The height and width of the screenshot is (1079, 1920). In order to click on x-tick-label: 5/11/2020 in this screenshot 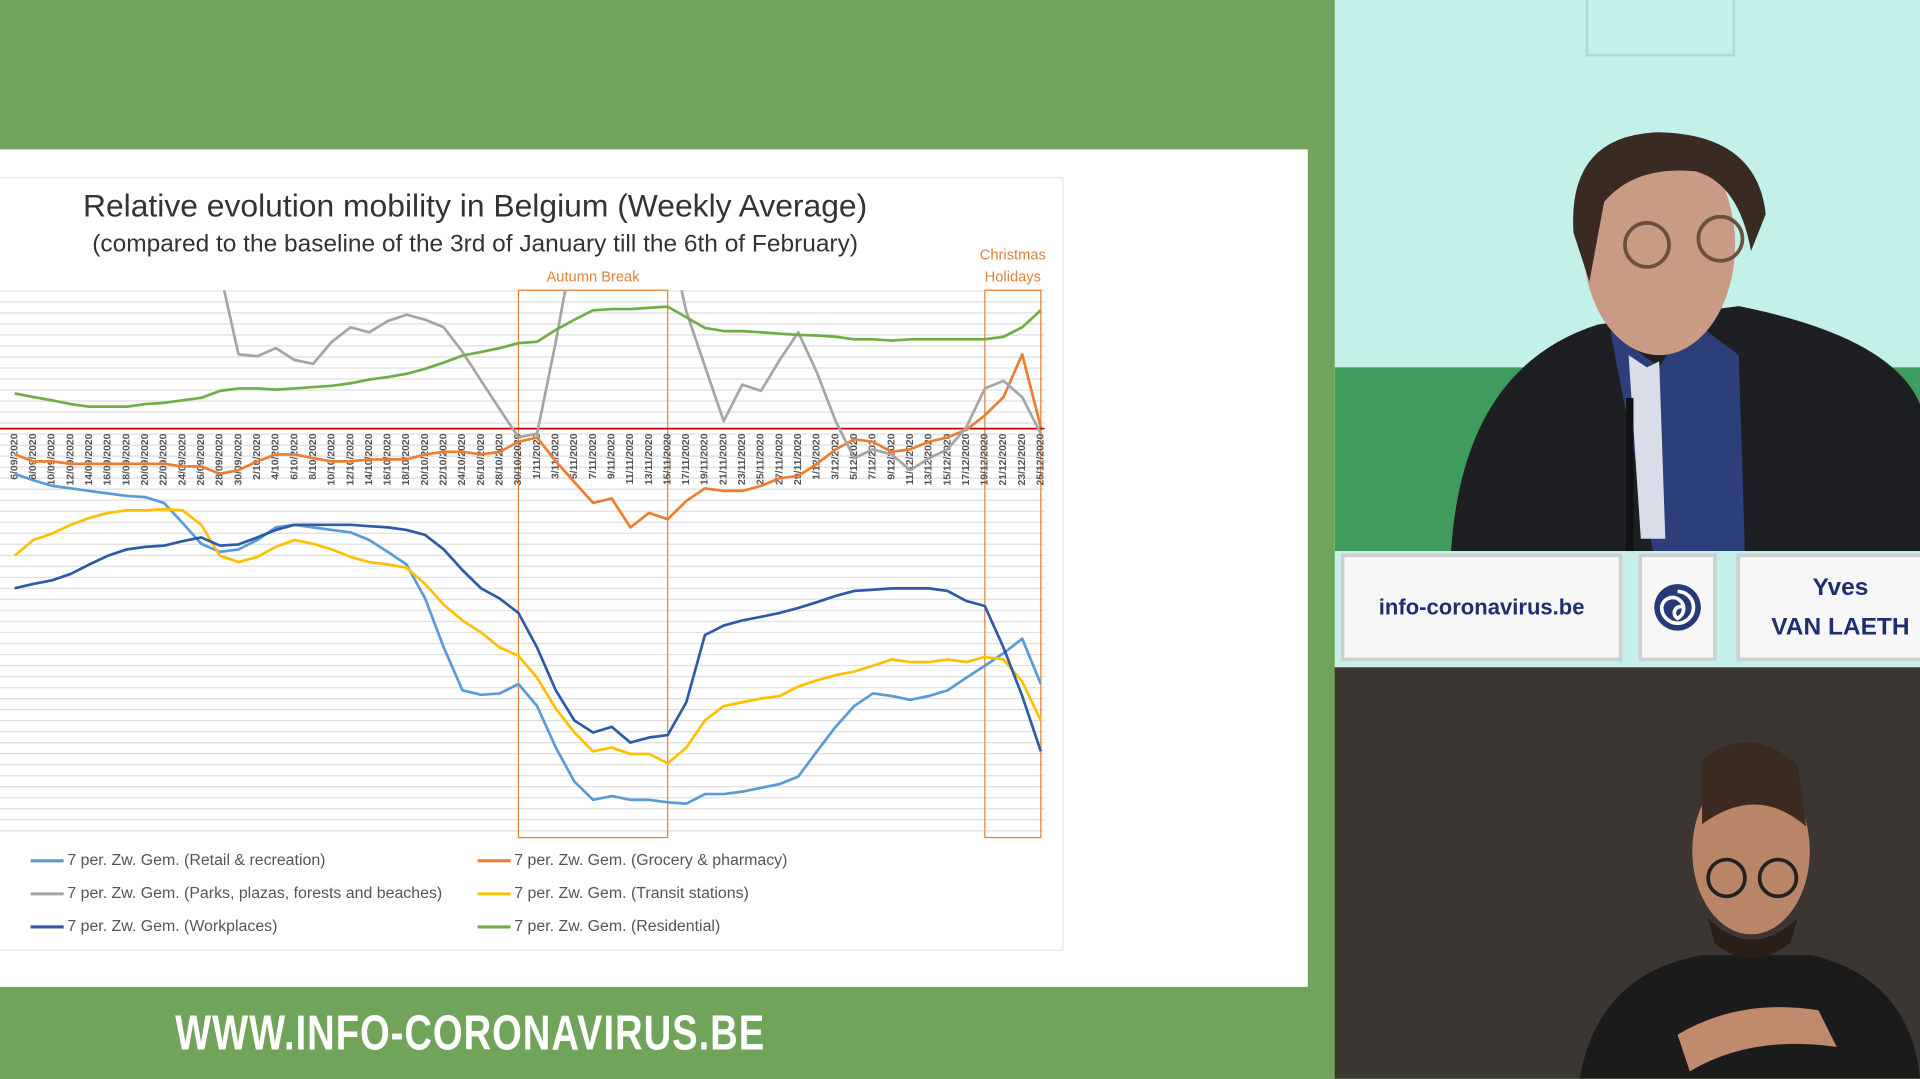, I will do `click(574, 456)`.